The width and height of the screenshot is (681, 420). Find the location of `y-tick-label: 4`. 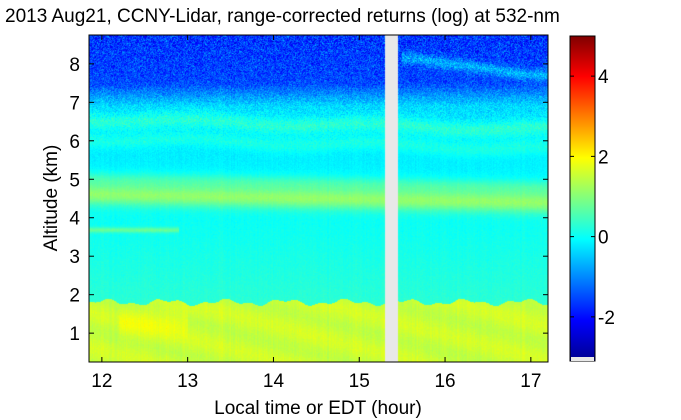

y-tick-label: 4 is located at coordinates (74, 219).